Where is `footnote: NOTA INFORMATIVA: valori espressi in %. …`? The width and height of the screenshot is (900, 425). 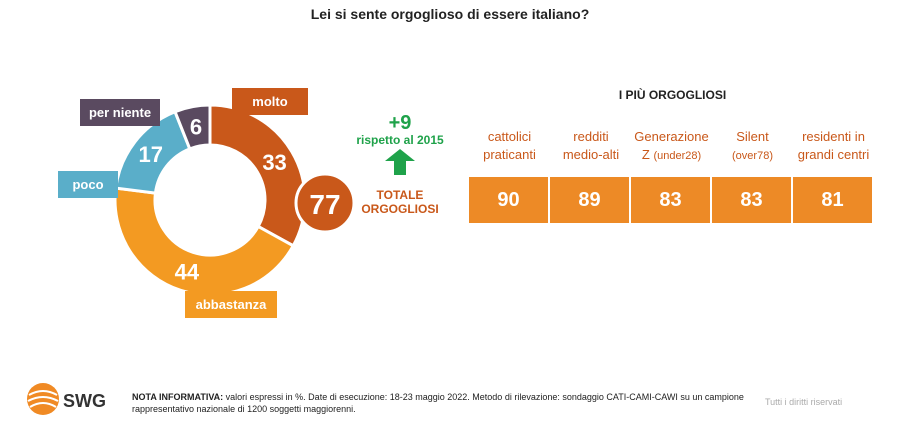 footnote: NOTA INFORMATIVA: valori espressi in %. … is located at coordinates (442, 403).